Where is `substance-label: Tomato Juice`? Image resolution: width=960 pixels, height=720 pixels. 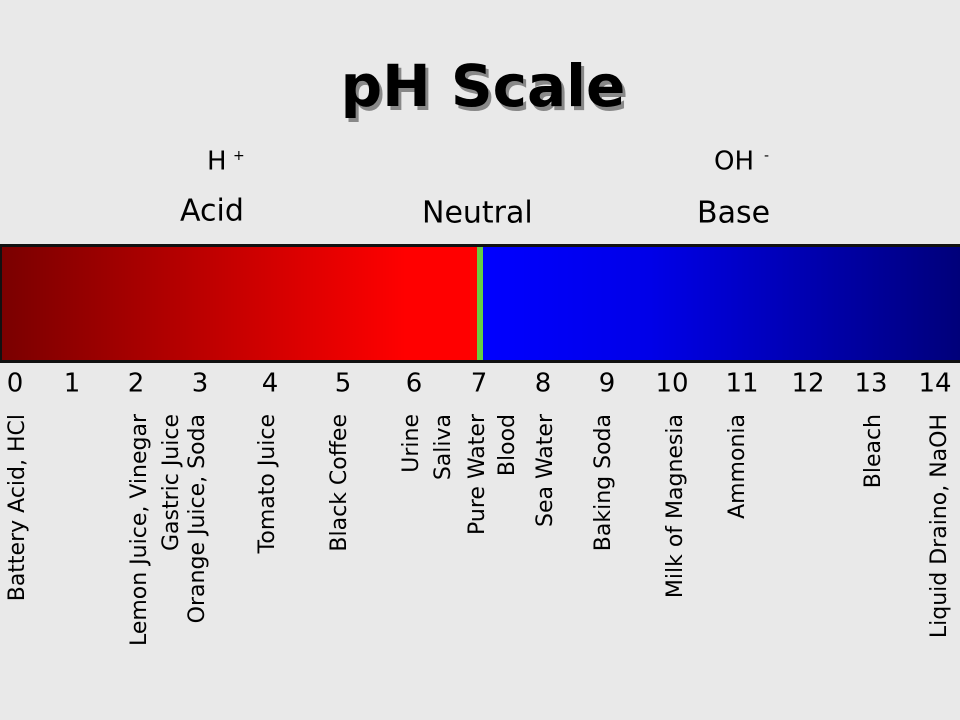 substance-label: Tomato Juice is located at coordinates (267, 484).